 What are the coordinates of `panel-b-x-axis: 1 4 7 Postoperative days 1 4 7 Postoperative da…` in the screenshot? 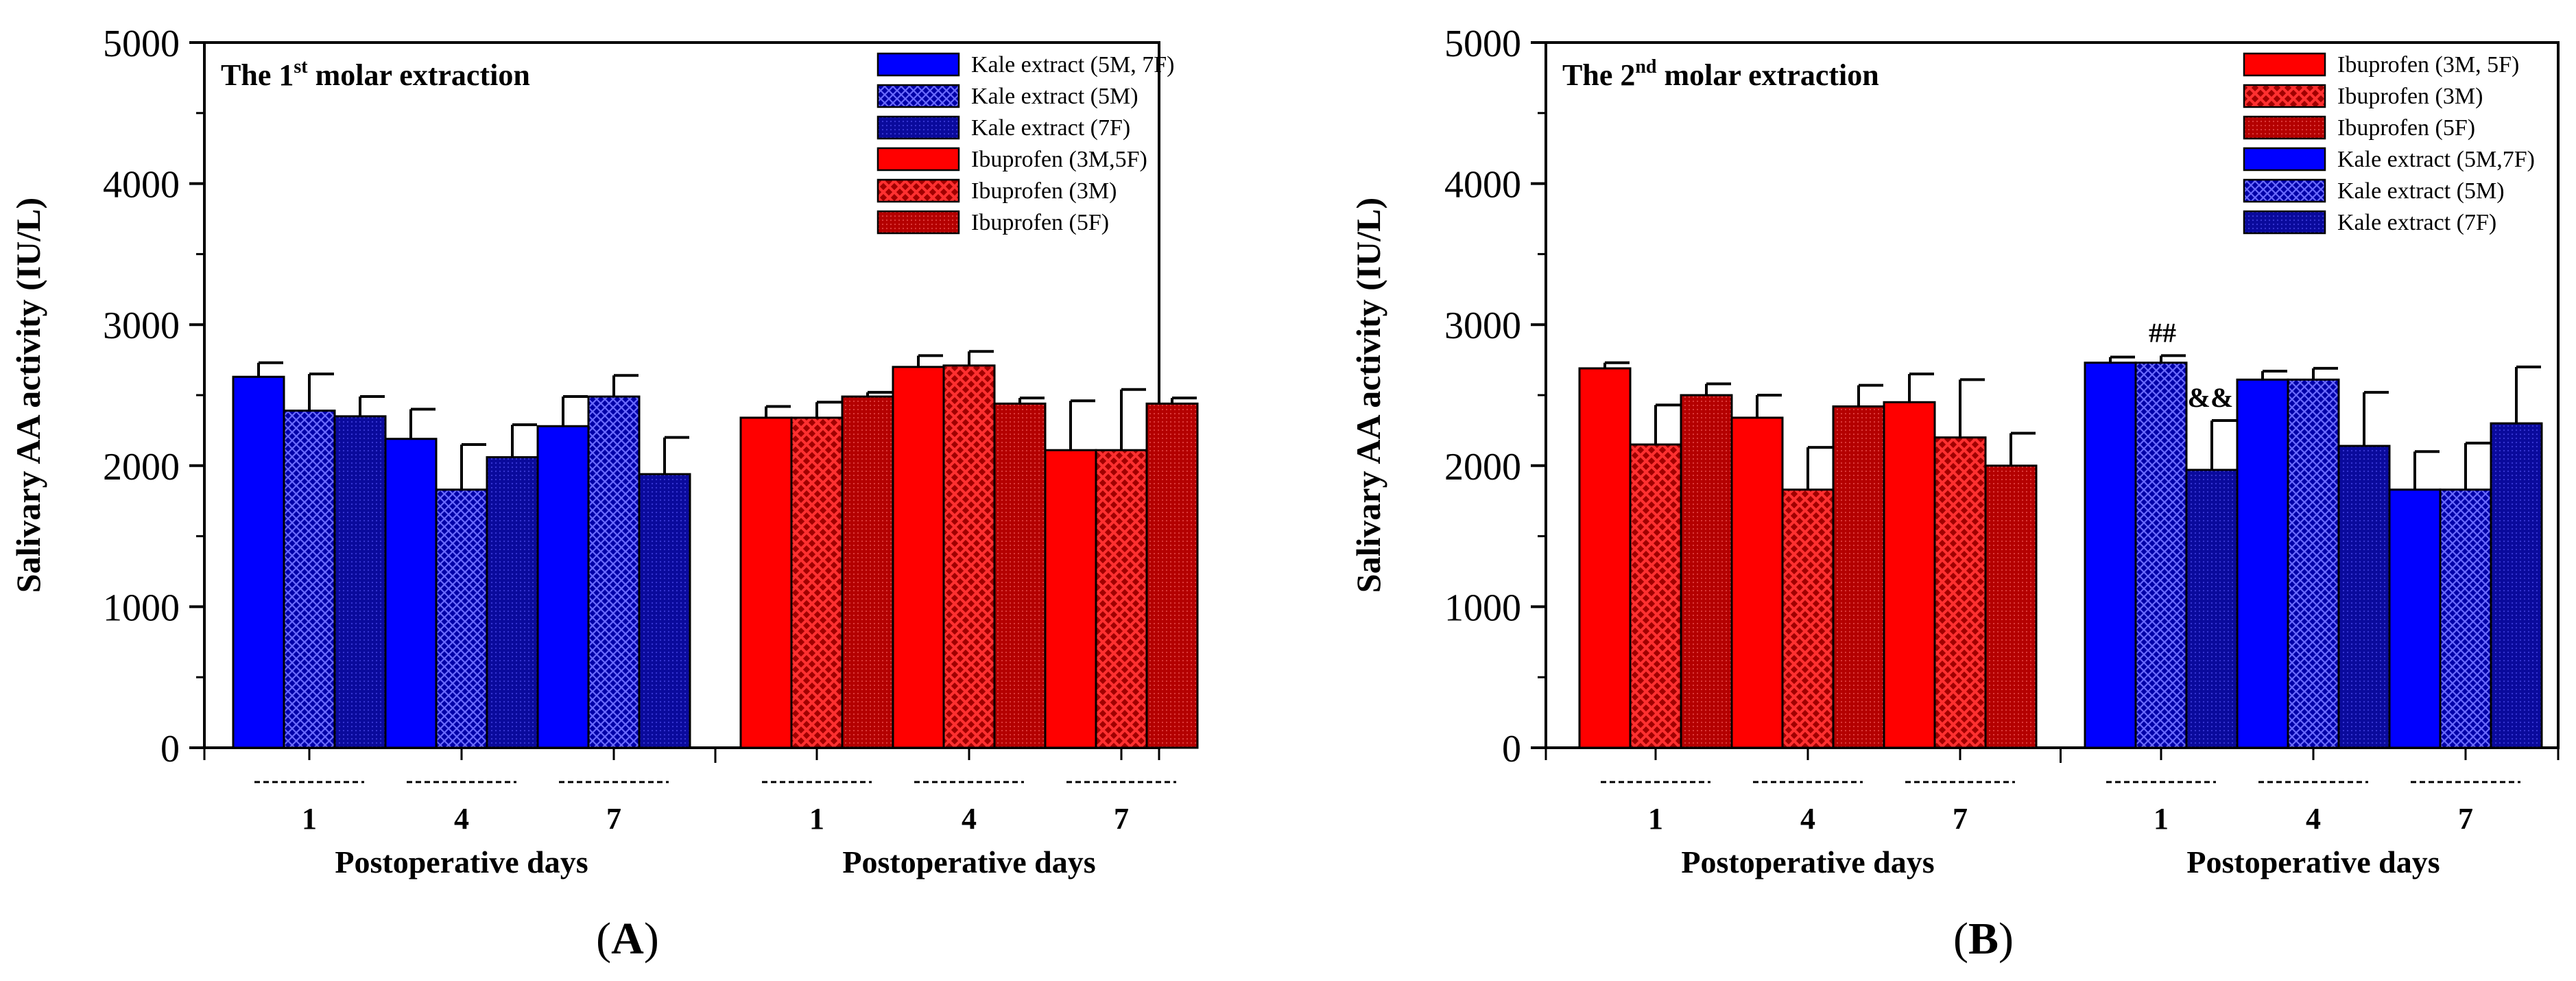 It's located at (2052, 814).